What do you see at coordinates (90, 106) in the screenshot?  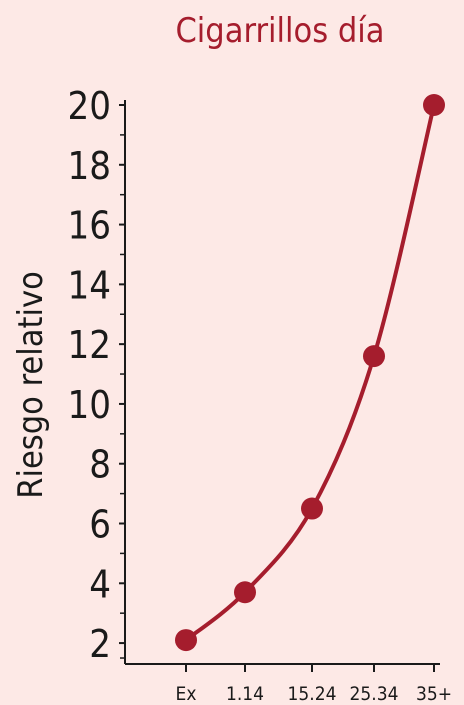 I see `y-tick-label: 20` at bounding box center [90, 106].